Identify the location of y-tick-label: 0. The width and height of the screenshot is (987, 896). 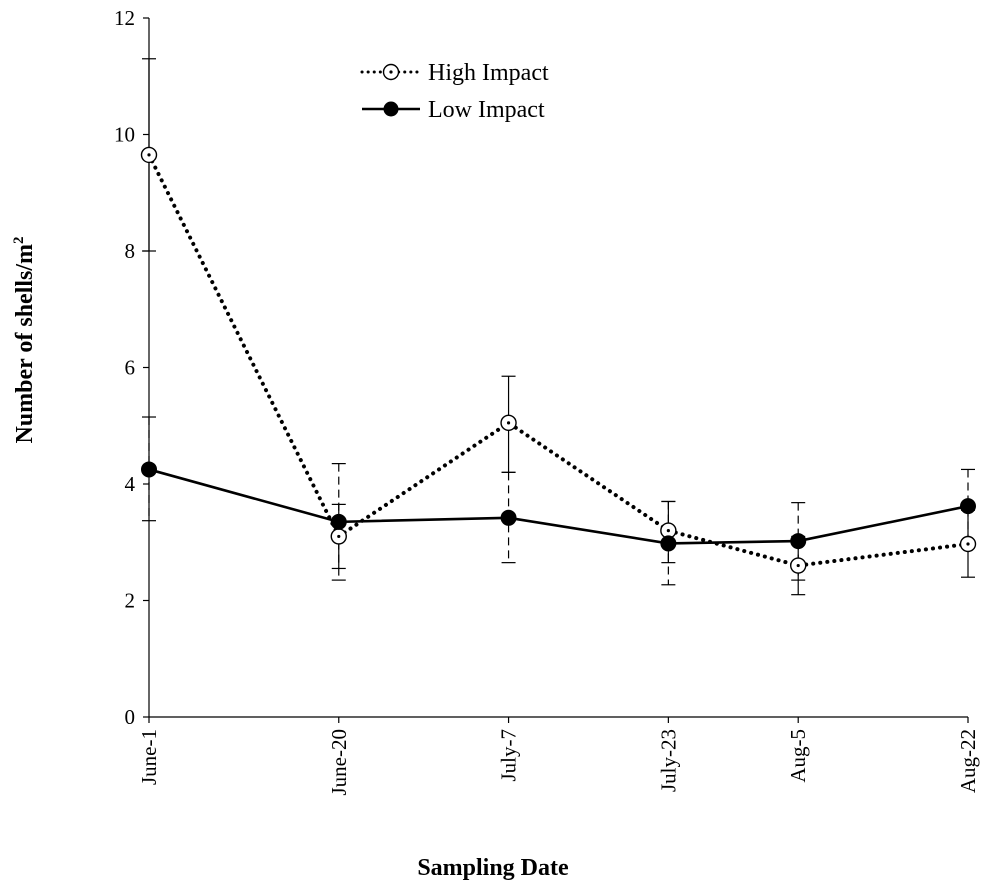
(130, 717).